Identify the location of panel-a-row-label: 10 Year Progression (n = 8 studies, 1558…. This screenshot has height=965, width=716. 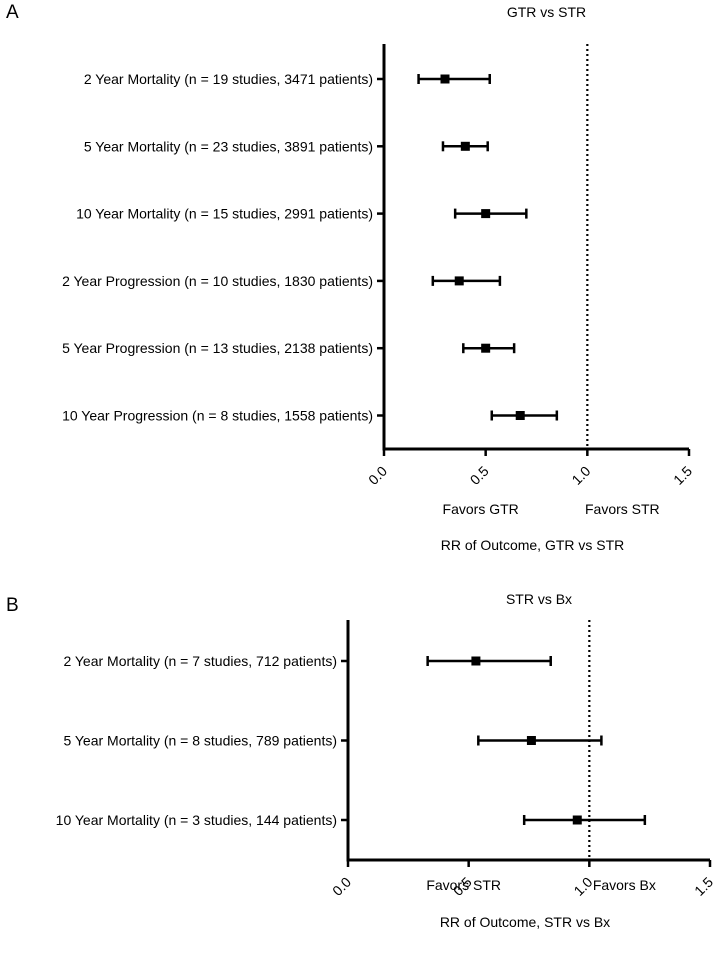
(217, 416).